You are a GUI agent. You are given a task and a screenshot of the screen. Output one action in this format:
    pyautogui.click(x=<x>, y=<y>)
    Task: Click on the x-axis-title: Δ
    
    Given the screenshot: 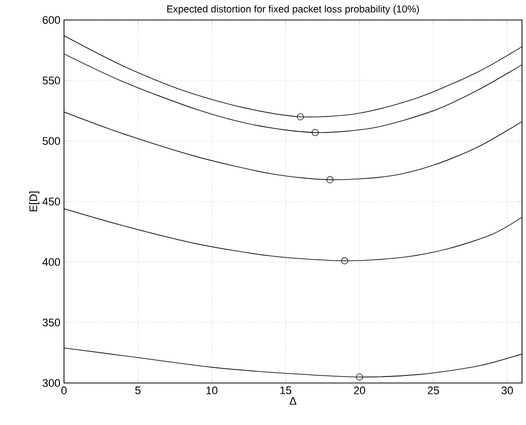 What is the action you would take?
    pyautogui.click(x=293, y=401)
    